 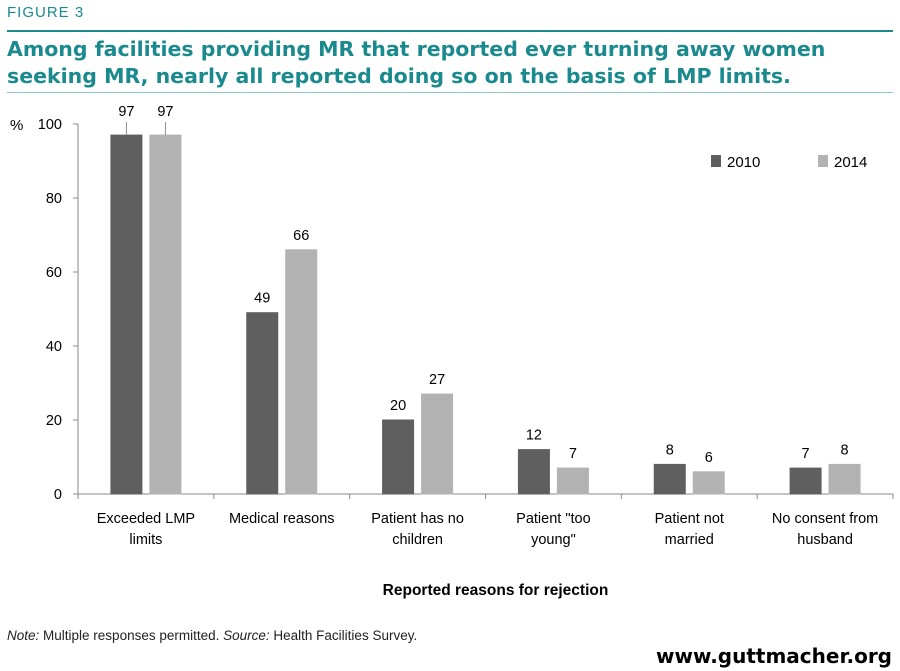 I want to click on x-tick-label: husband, so click(x=825, y=540).